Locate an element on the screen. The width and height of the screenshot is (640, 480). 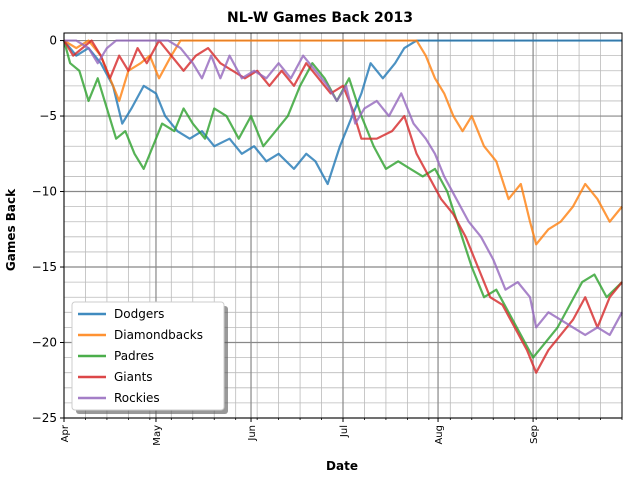
x-tick-label: Jul is located at coordinates (344, 431).